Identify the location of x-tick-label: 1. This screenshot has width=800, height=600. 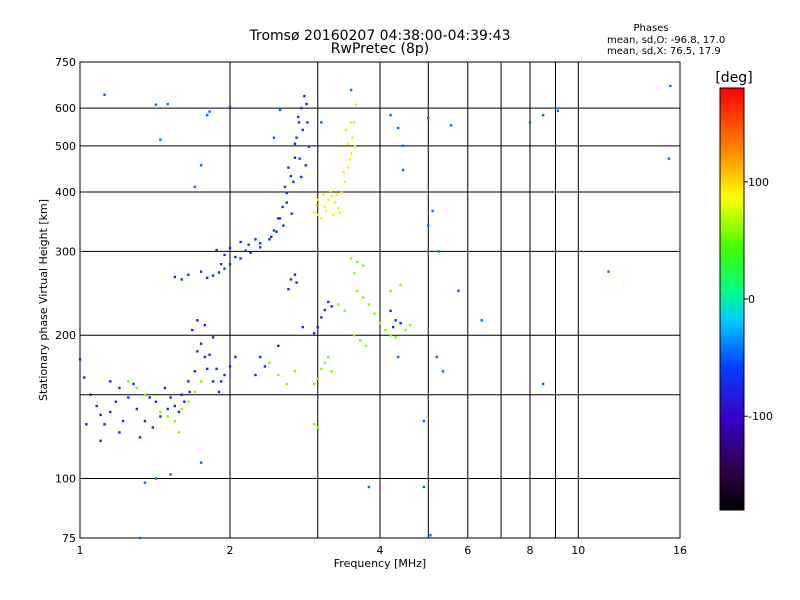
(80, 550).